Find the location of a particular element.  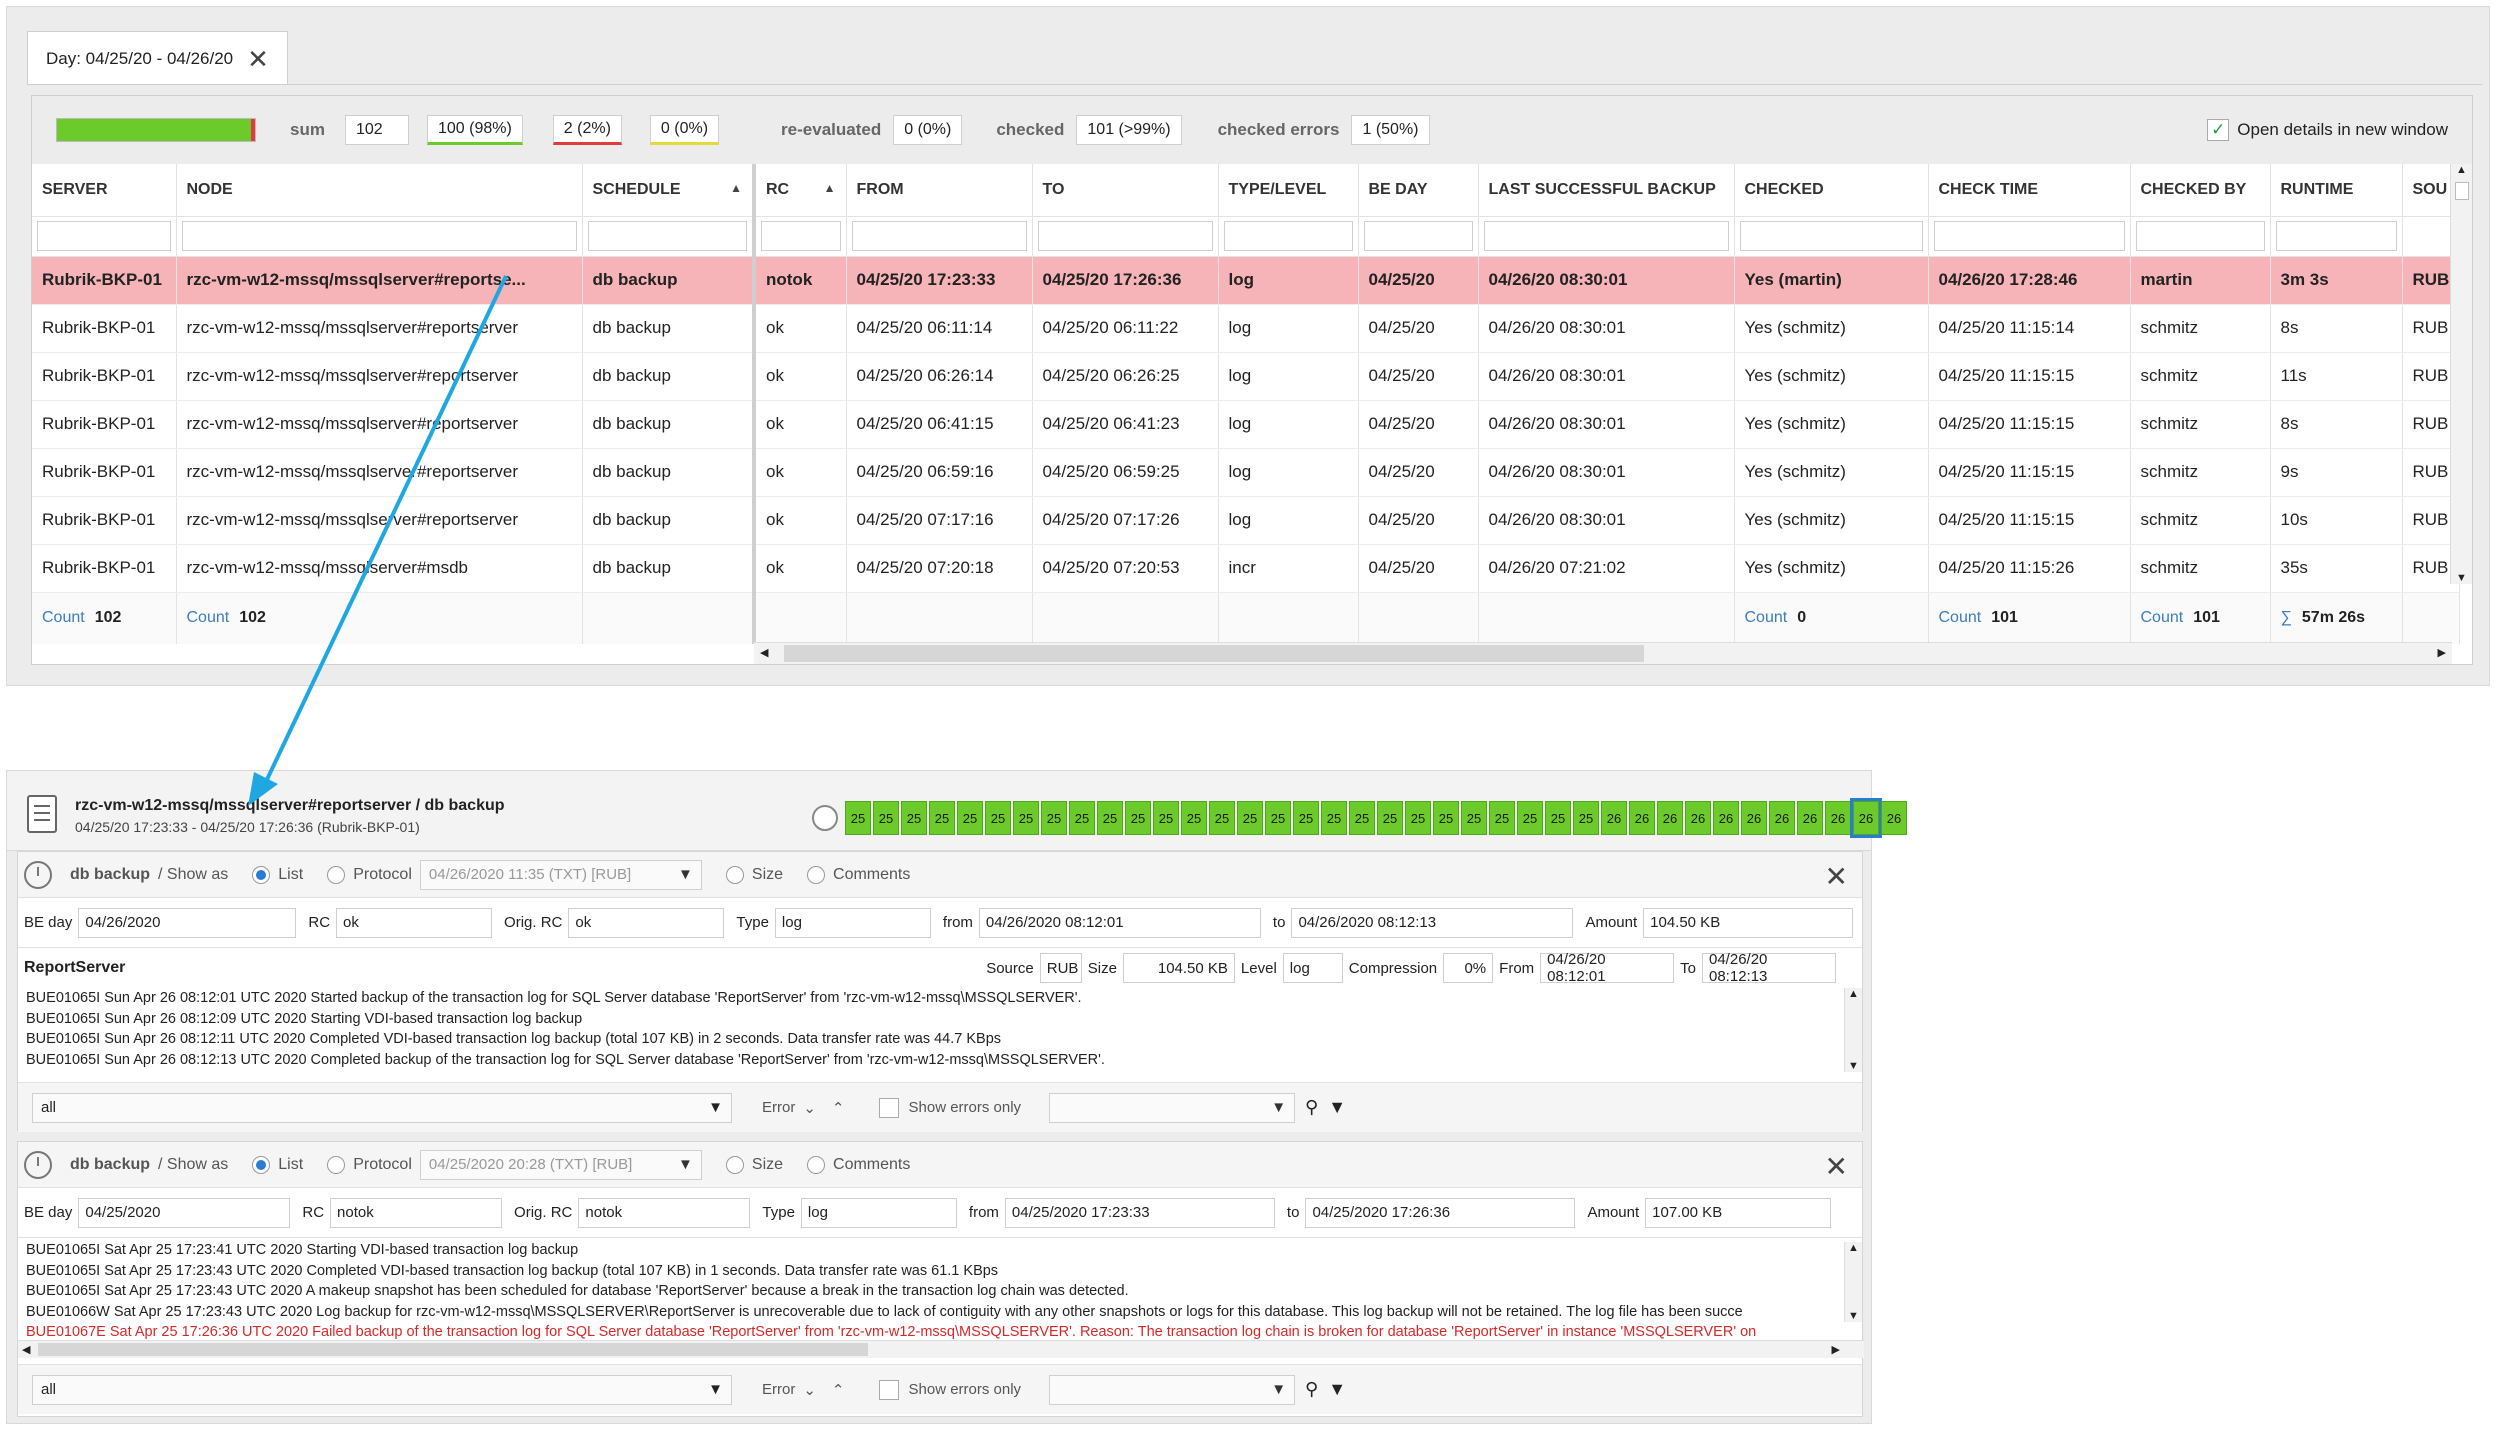

from-field: 04/25/2020 17:23:33 is located at coordinates (1139, 1212).